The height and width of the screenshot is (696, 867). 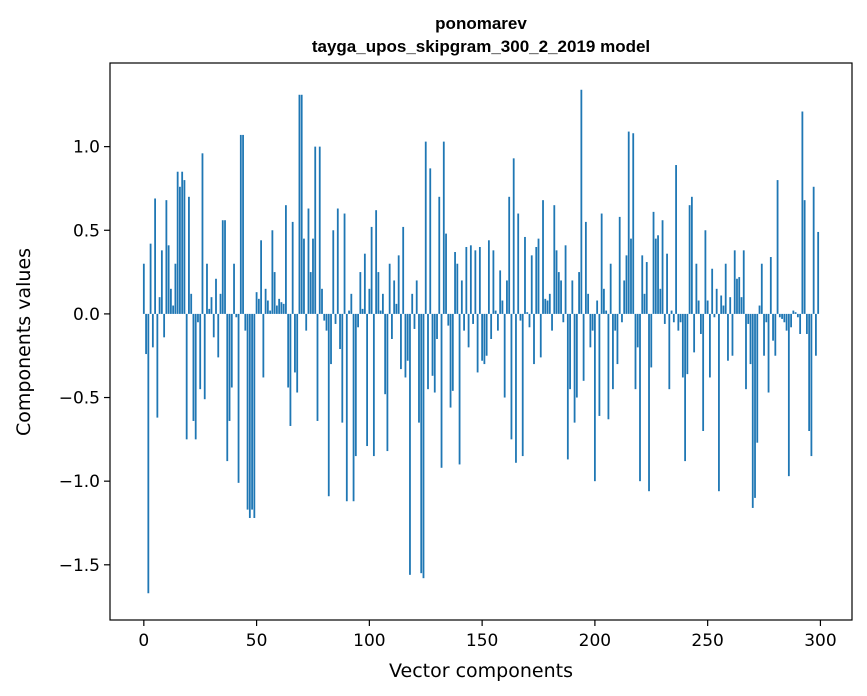 What do you see at coordinates (79, 566) in the screenshot?
I see `y-tick-label: −1.5` at bounding box center [79, 566].